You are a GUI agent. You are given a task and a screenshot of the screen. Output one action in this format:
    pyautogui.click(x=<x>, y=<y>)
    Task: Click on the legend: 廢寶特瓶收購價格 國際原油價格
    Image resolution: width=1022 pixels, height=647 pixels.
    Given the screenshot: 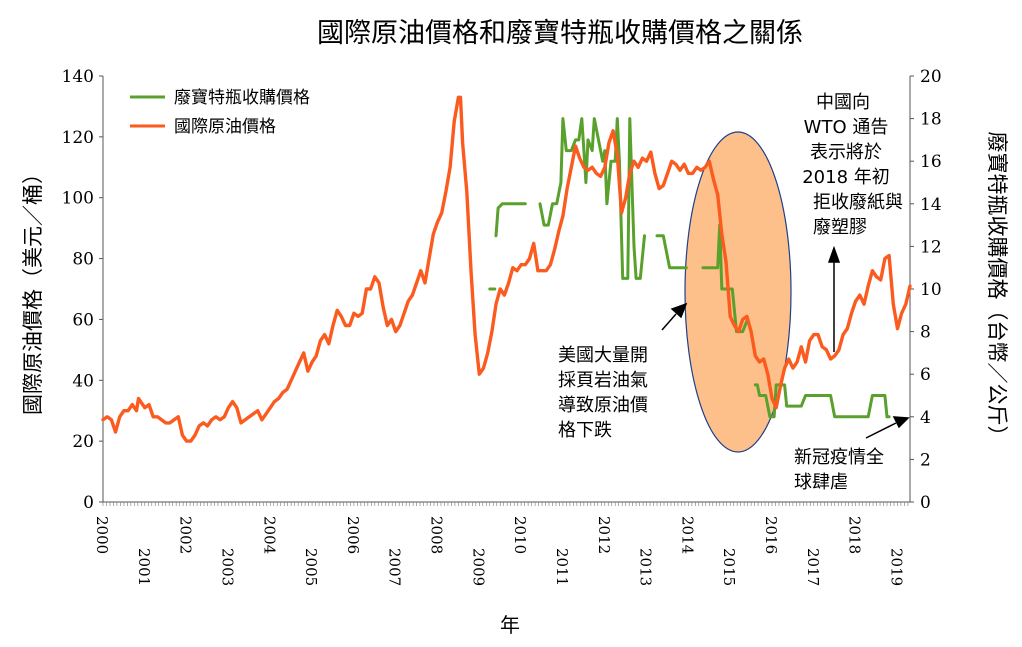 What is the action you would take?
    pyautogui.click(x=220, y=112)
    